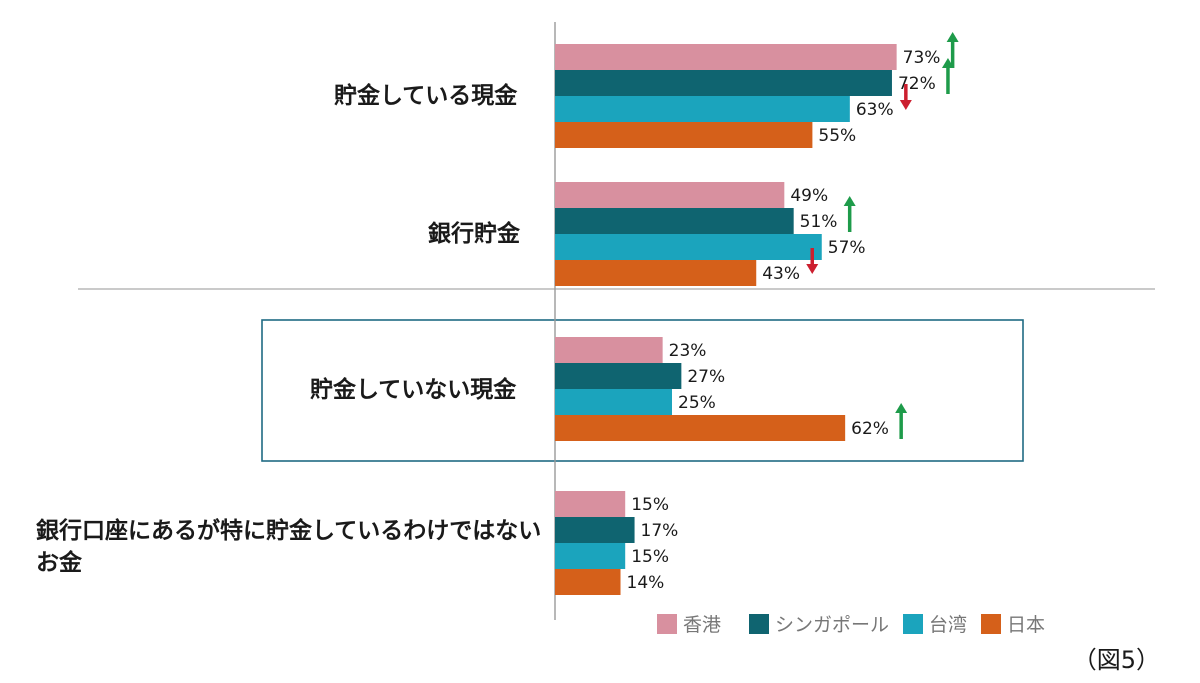  What do you see at coordinates (832, 625) in the screenshot?
I see `legend-label-1: シンガポール` at bounding box center [832, 625].